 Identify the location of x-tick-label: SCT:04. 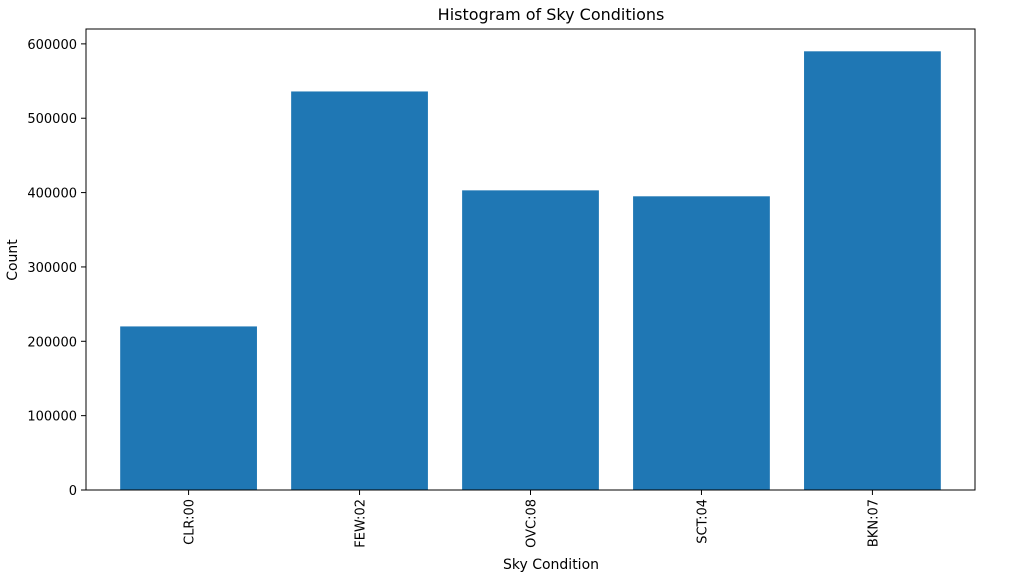
(702, 521).